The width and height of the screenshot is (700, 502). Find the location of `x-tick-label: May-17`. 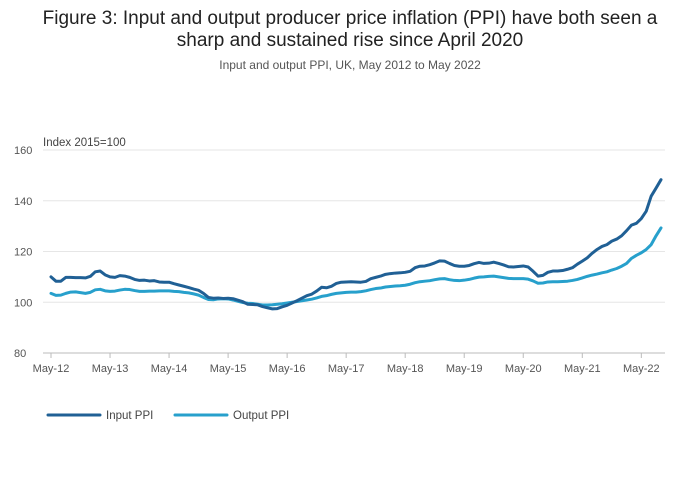

x-tick-label: May-17 is located at coordinates (346, 369).